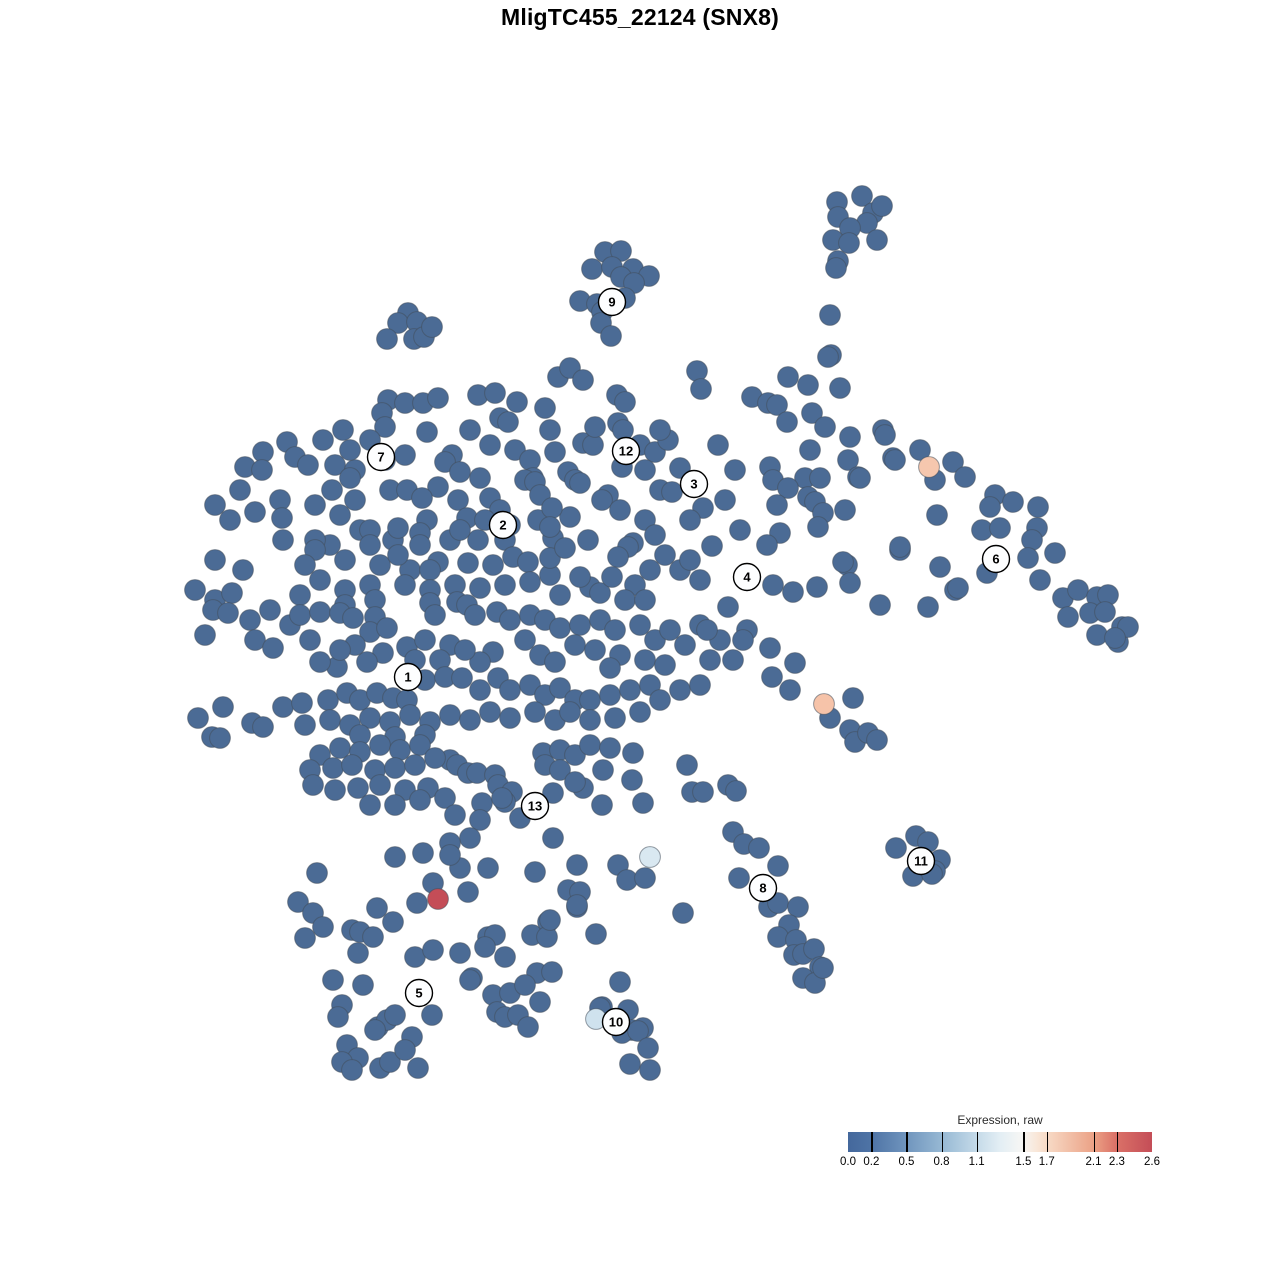  What do you see at coordinates (694, 484) in the screenshot?
I see `cluster-label: 3` at bounding box center [694, 484].